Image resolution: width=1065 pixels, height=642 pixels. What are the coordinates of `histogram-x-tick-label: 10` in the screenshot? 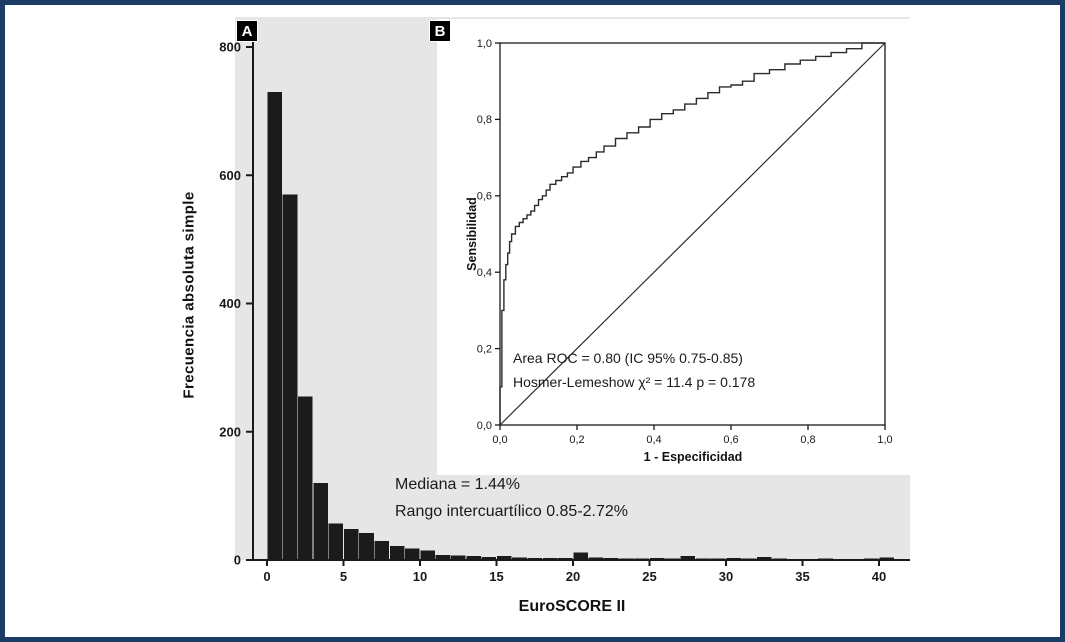 It's located at (420, 576).